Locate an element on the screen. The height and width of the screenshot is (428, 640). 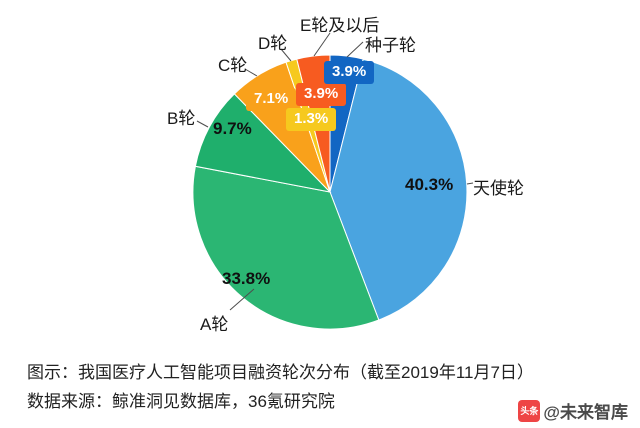
pie-slice-angel is located at coordinates (398, 189).